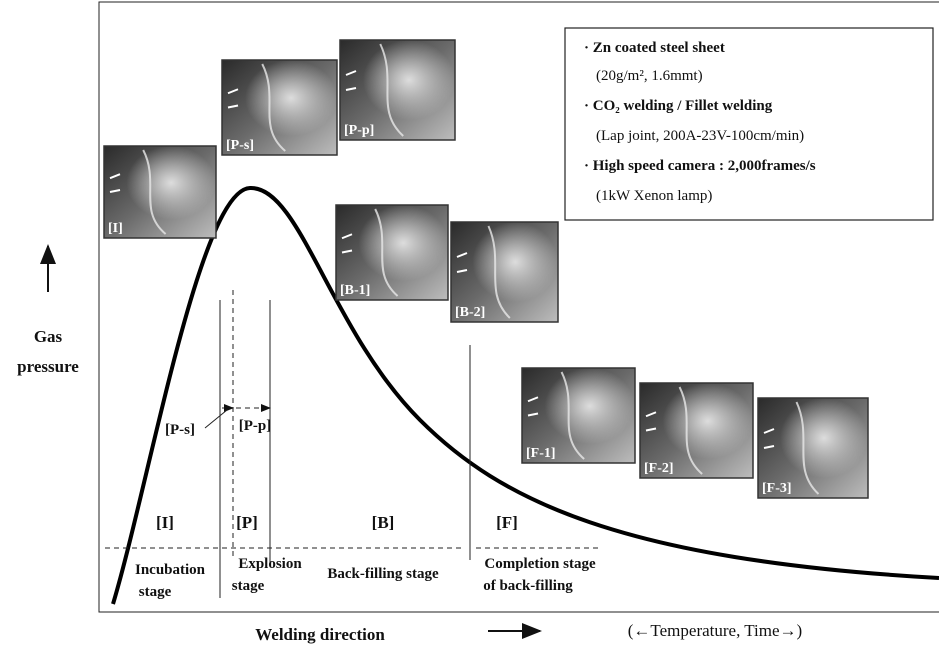 The height and width of the screenshot is (646, 939). I want to click on info-detail: (1kW Xenon lamp), so click(654, 196).